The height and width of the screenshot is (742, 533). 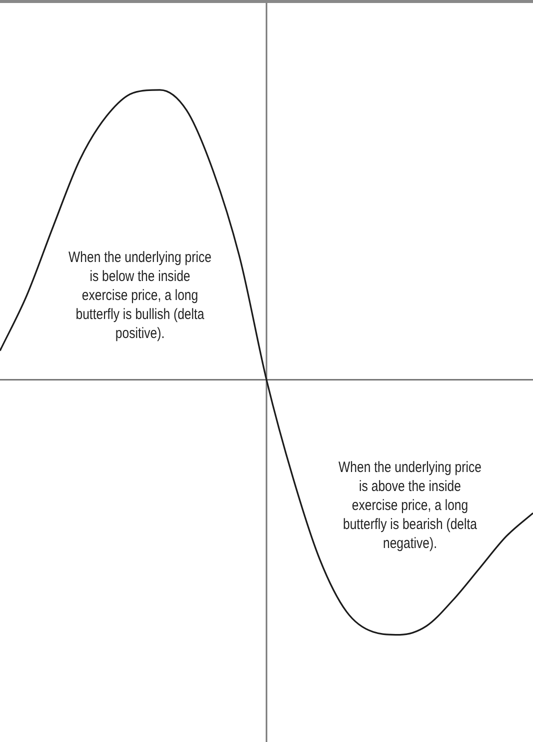 What do you see at coordinates (410, 505) in the screenshot?
I see `annotation: When the underlying price is above the inside exercise price, a long butterfly is bearish (delta negative).` at bounding box center [410, 505].